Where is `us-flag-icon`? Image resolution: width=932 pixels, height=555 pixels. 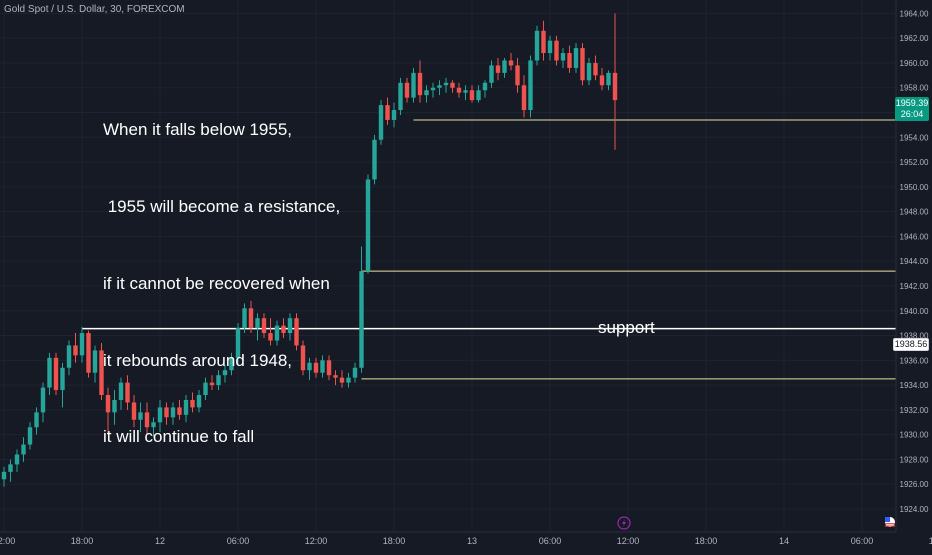 us-flag-icon is located at coordinates (890, 522).